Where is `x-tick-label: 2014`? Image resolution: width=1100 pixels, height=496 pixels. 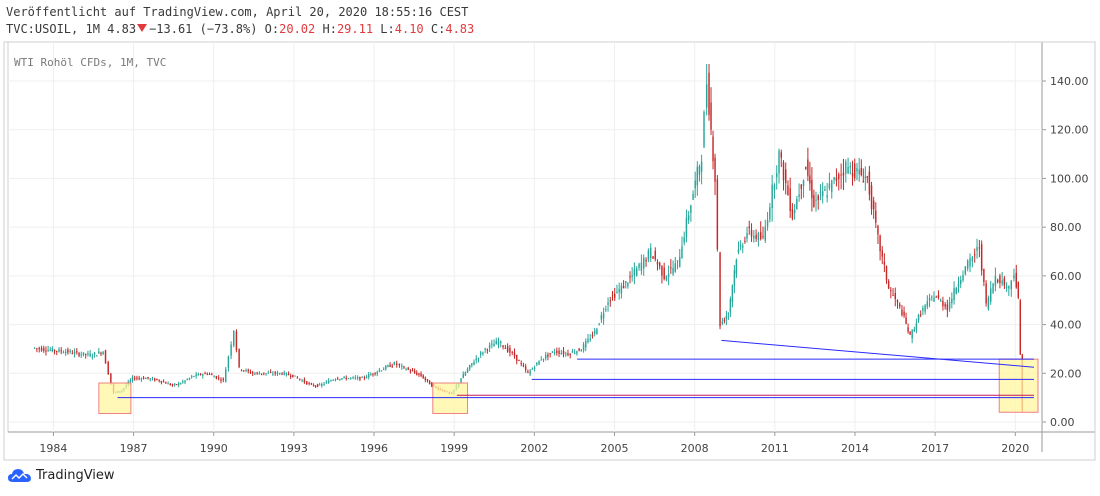
x-tick-label: 2014 is located at coordinates (855, 448).